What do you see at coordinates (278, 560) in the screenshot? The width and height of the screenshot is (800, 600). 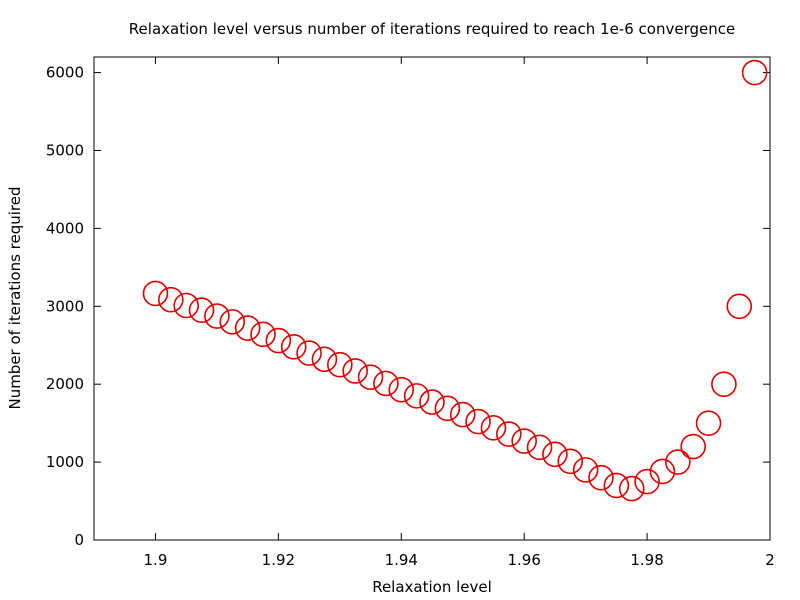 I see `x-tick-label: 1.92` at bounding box center [278, 560].